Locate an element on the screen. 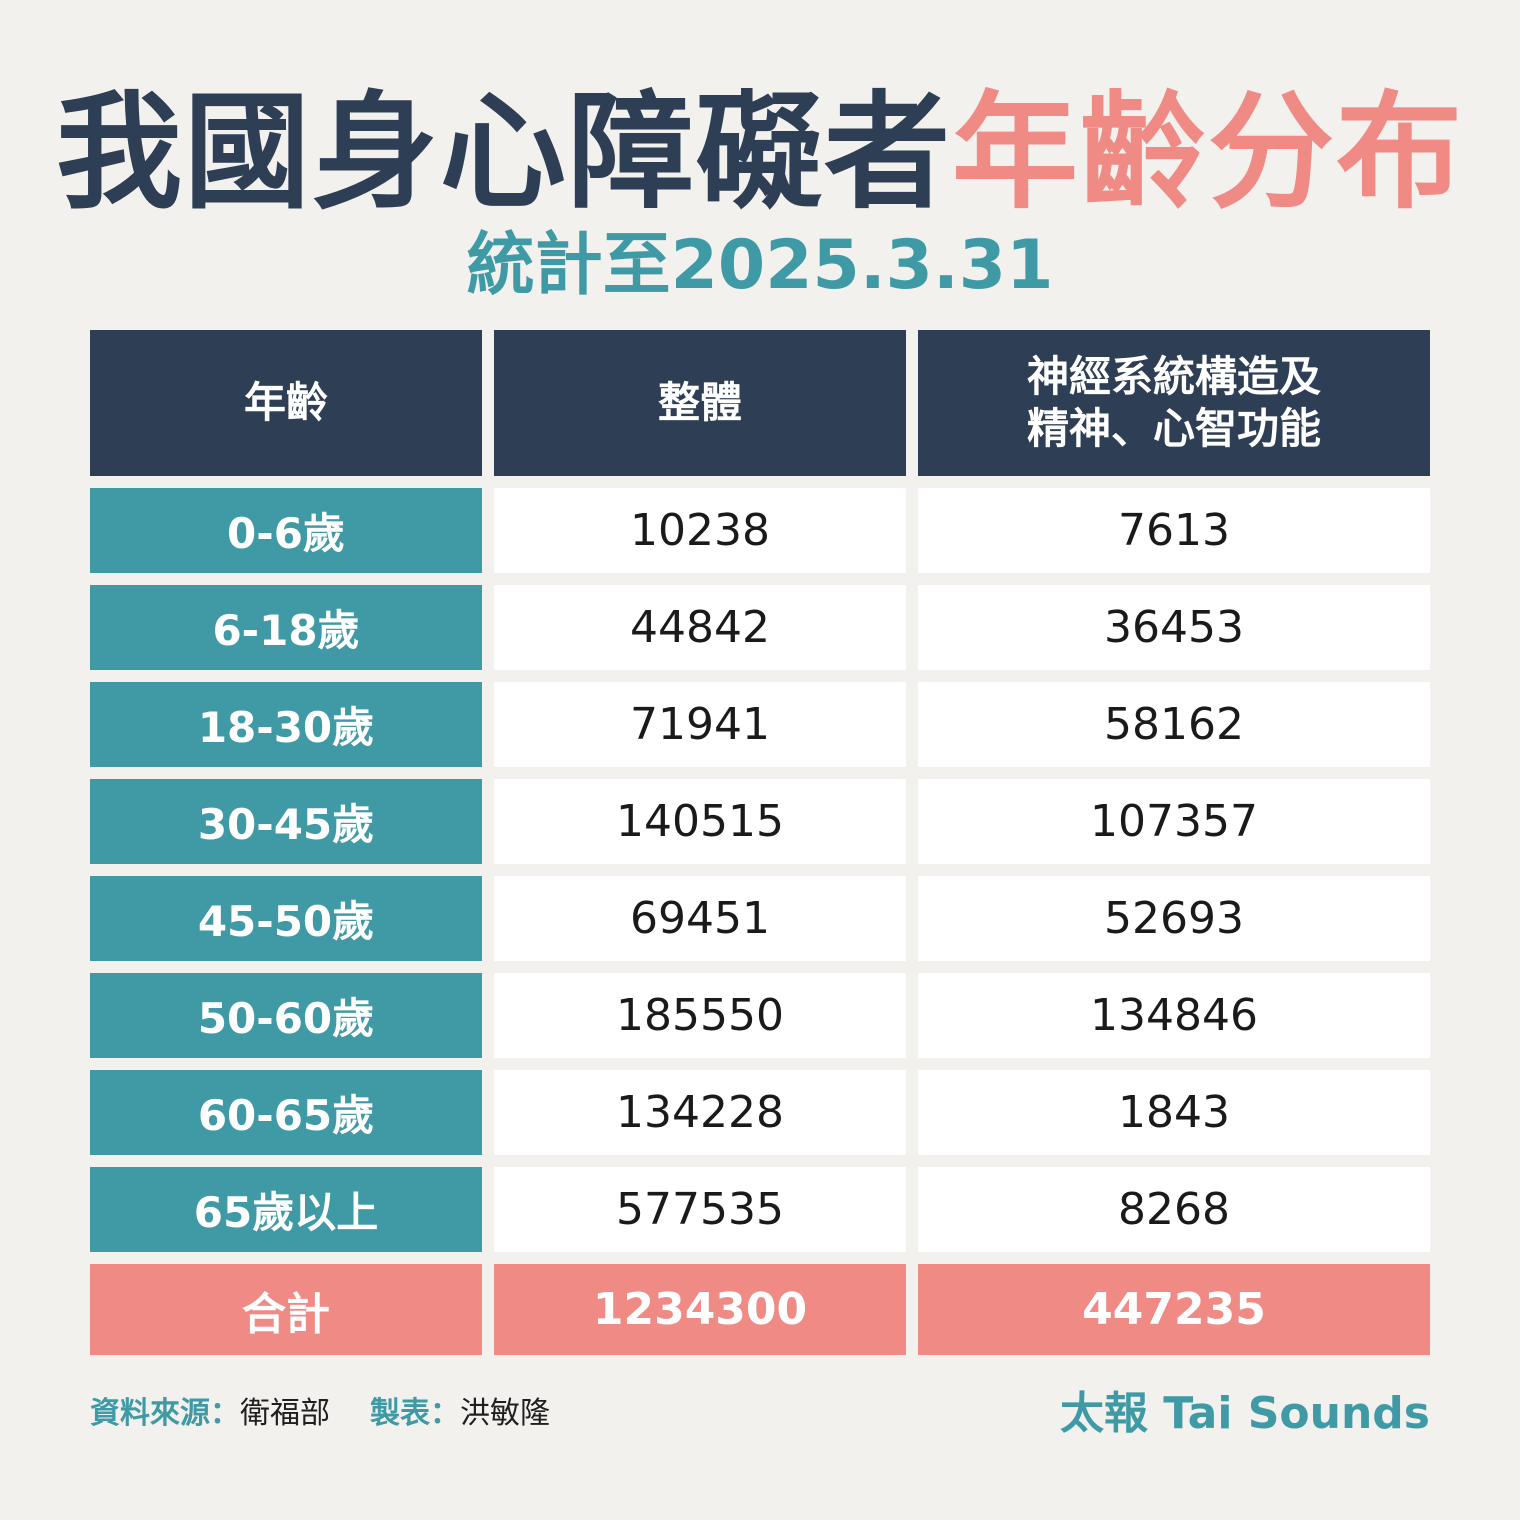  row-overall: 69451 is located at coordinates (700, 918).